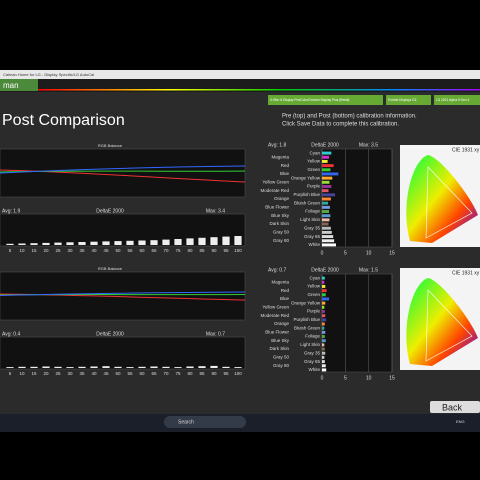  What do you see at coordinates (402, 100) in the screenshot?
I see `source-label: Portrait Displays G2` at bounding box center [402, 100].